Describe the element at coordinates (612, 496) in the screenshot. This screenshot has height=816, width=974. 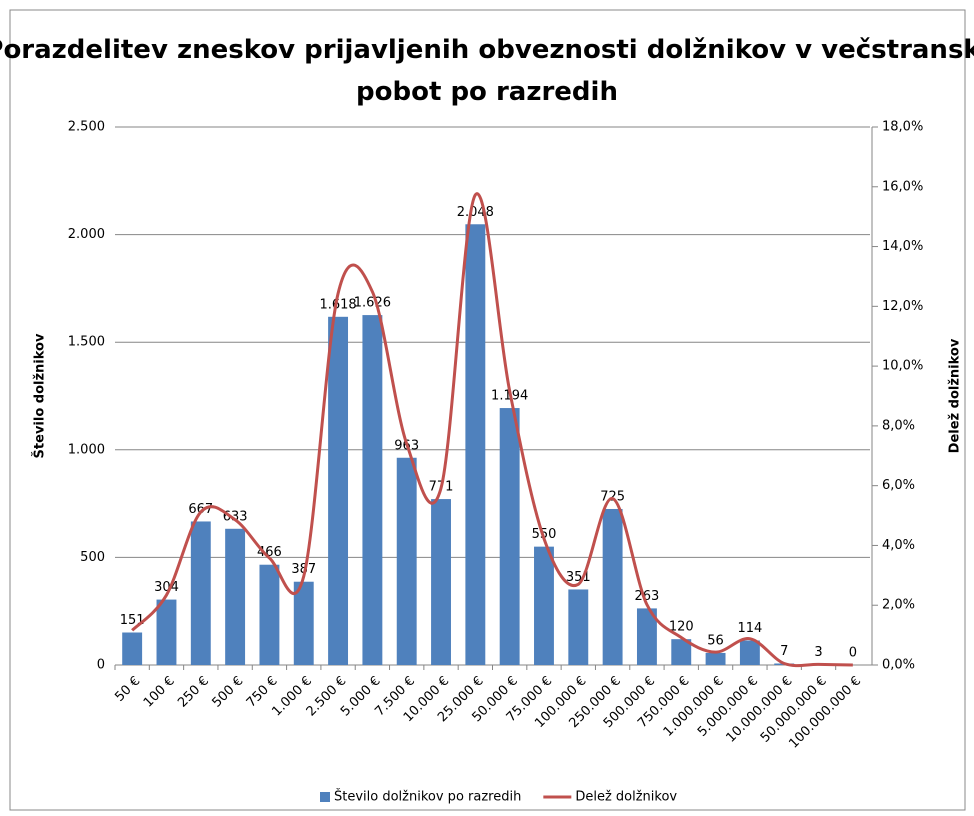
I see `data-label: 725` at that location.